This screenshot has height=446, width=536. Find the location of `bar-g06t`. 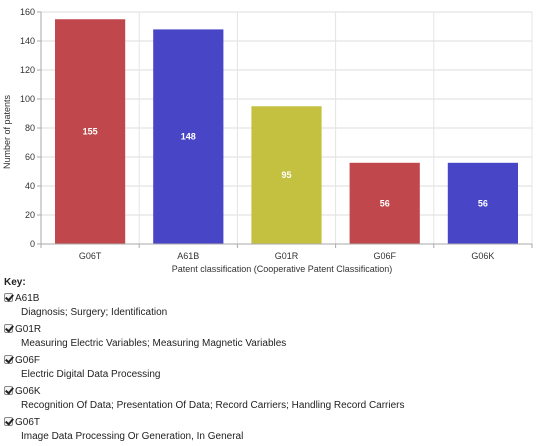

bar-g06t is located at coordinates (90, 131).